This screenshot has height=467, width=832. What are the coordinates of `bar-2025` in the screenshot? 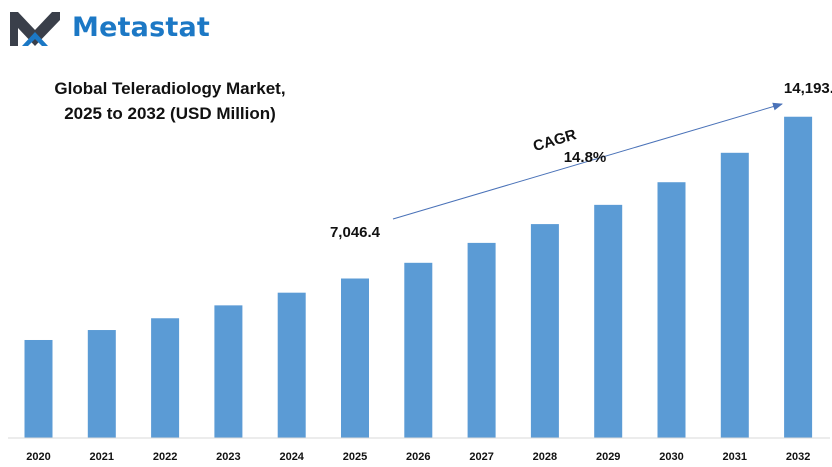 It's located at (355, 358).